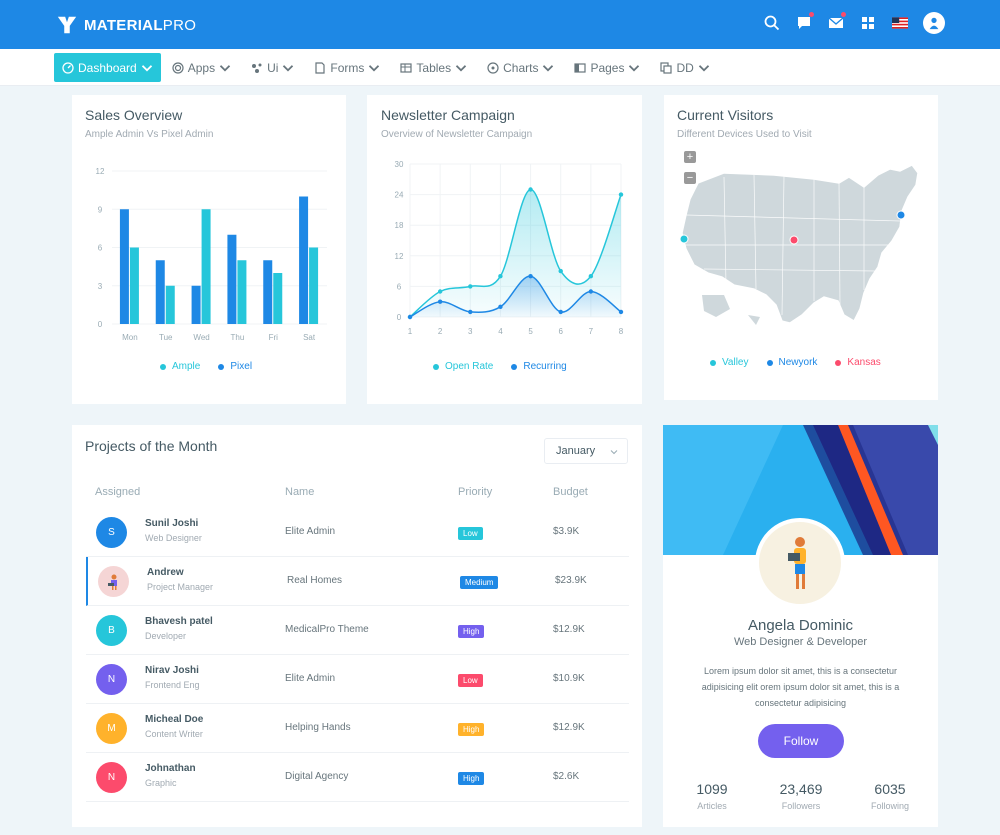  I want to click on message-icon, so click(804, 22).